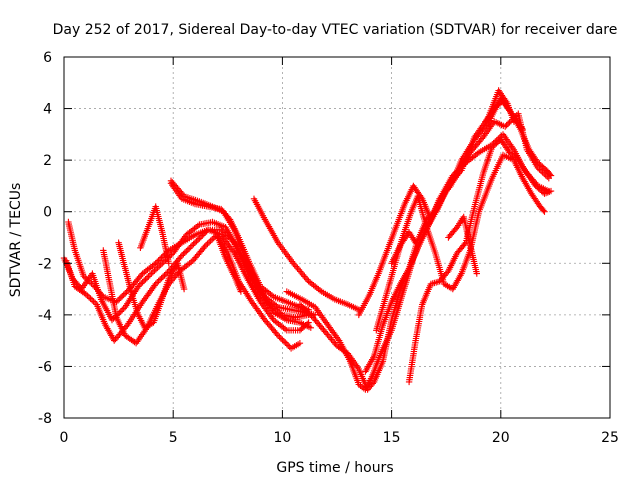 This screenshot has width=640, height=480. I want to click on y-tick-label: -2, so click(45, 264).